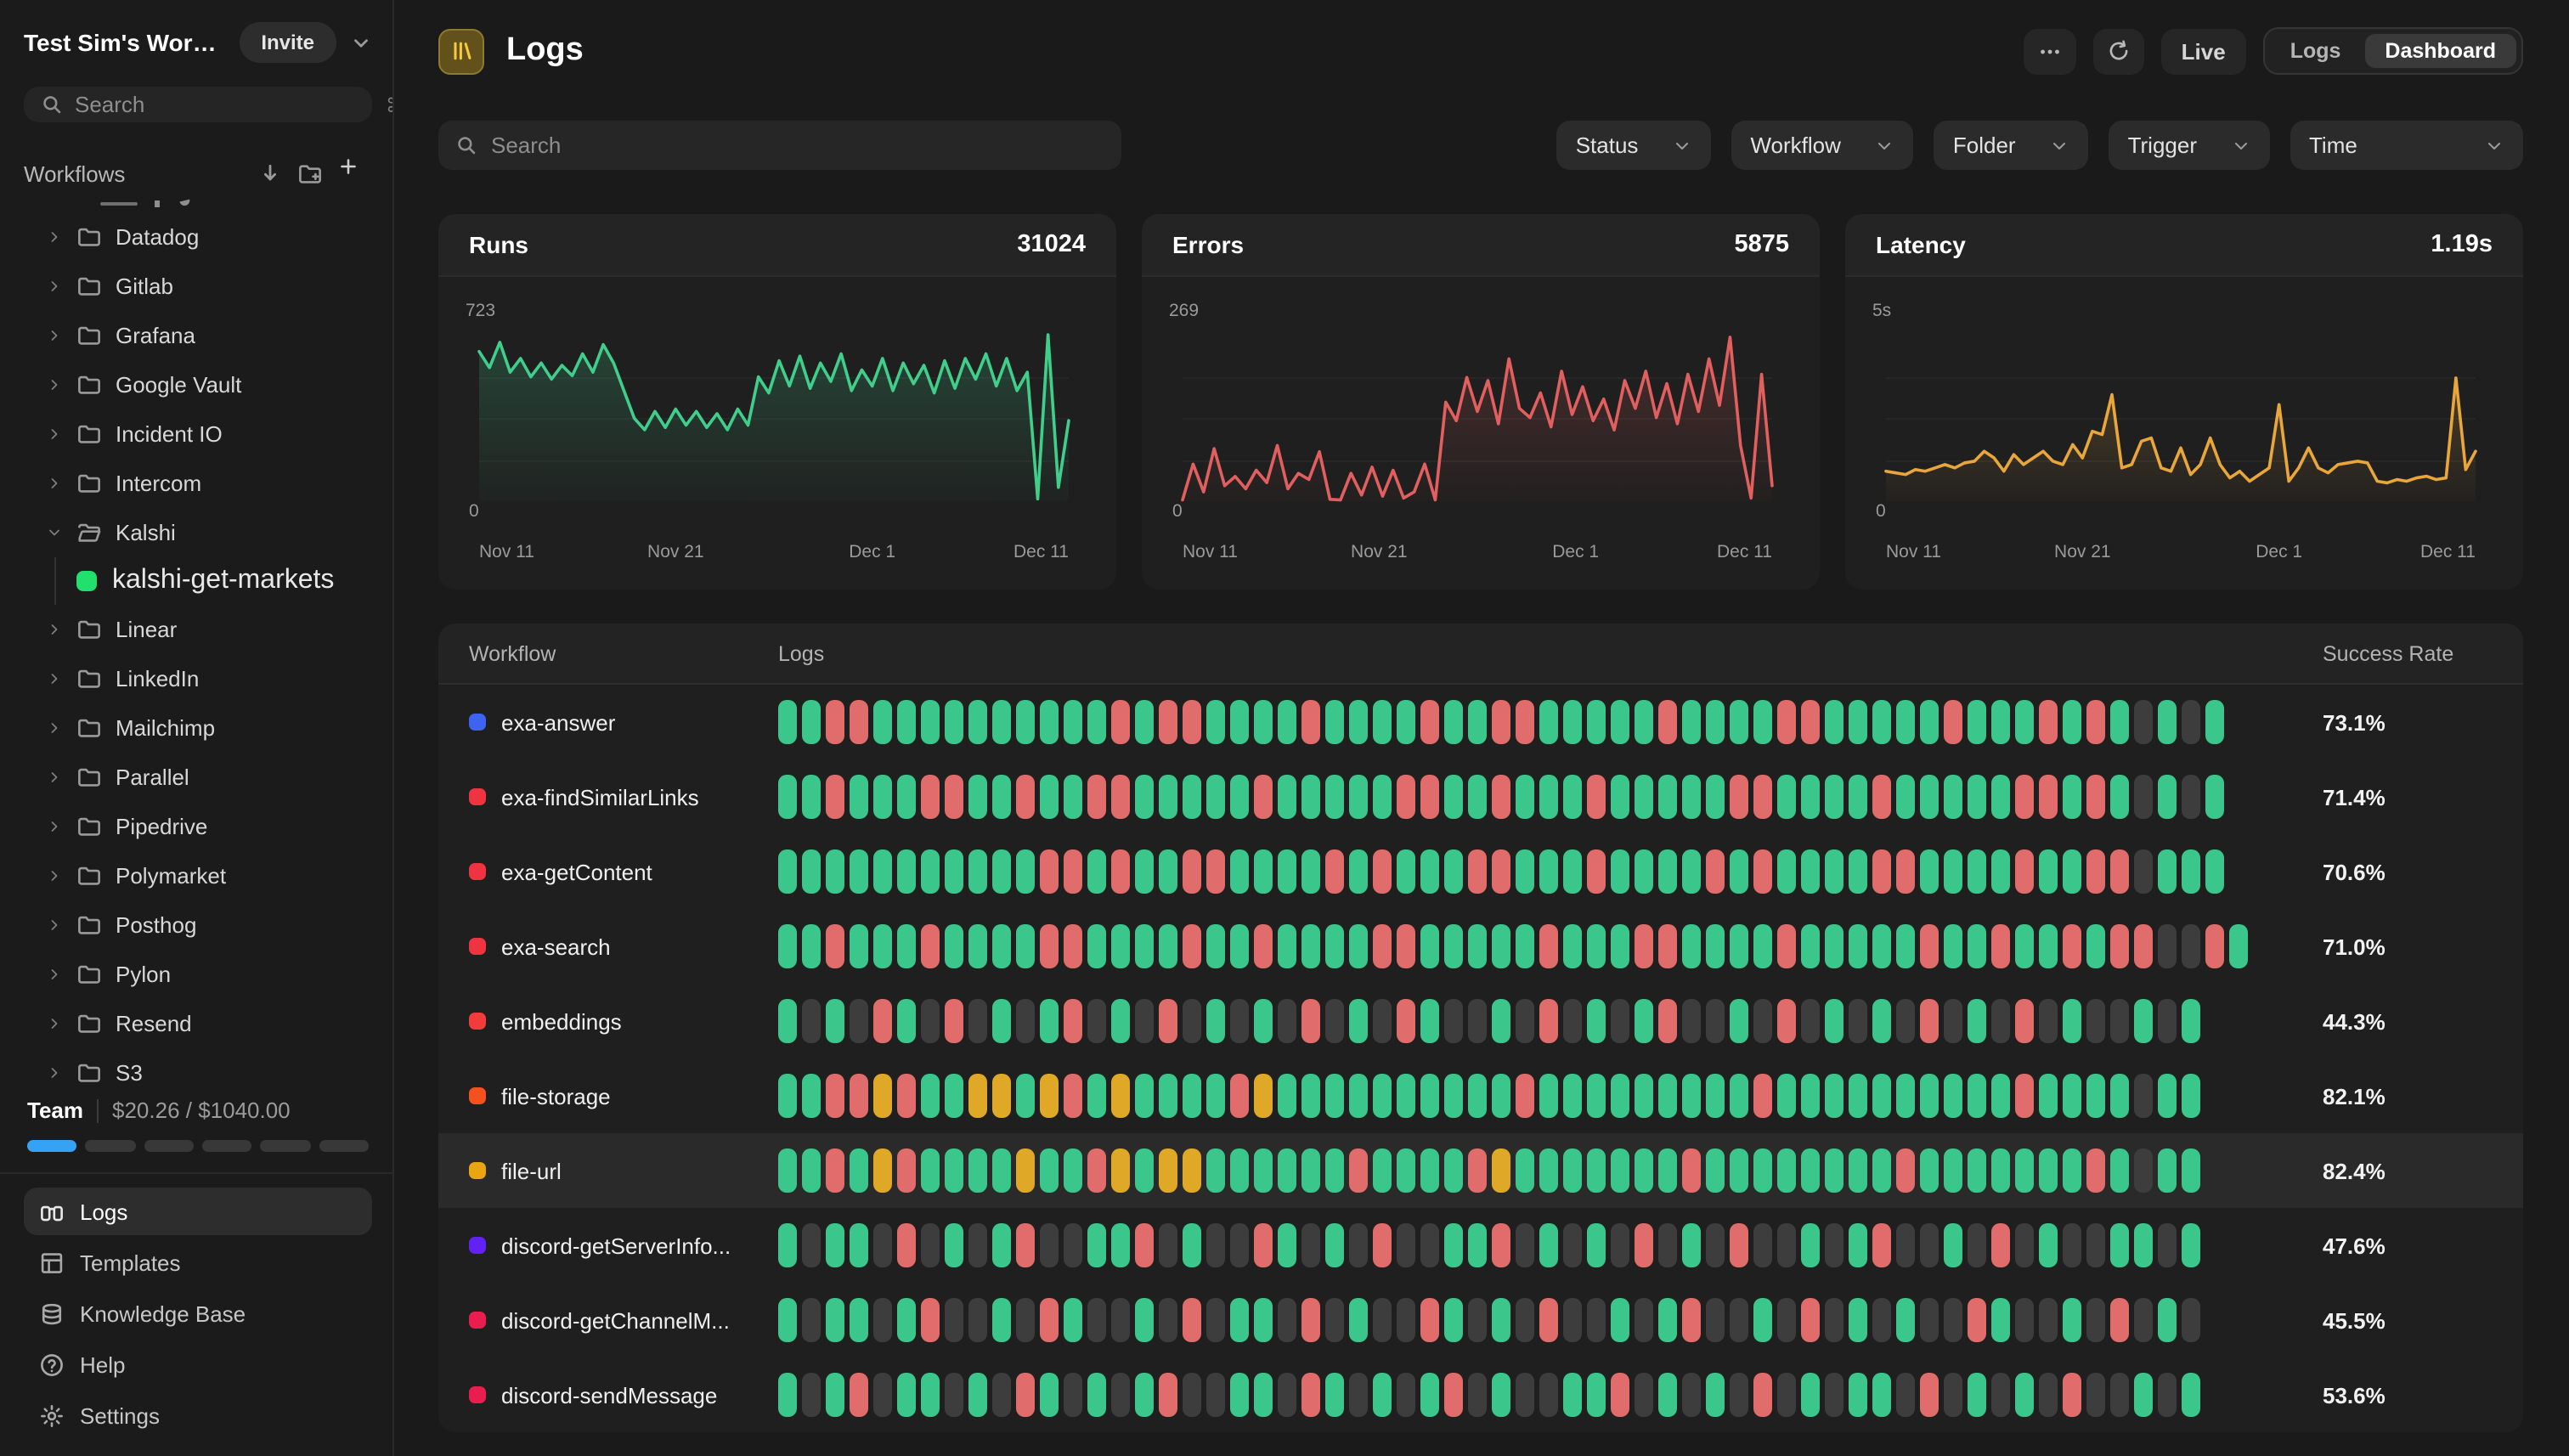 Image resolution: width=2569 pixels, height=1456 pixels. Describe the element at coordinates (288, 43) in the screenshot. I see `invite-button: Invite` at that location.